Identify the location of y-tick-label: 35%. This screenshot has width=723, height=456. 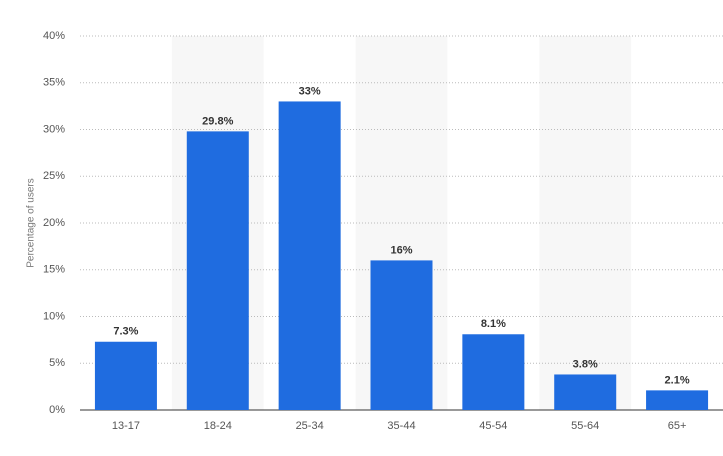
(54, 83).